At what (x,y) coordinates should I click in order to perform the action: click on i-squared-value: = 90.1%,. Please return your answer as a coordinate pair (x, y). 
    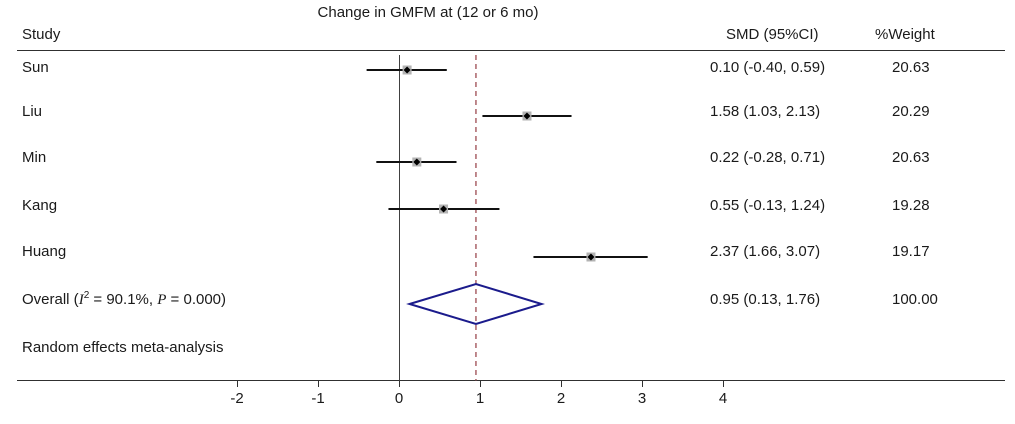
    Looking at the image, I should click on (123, 299).